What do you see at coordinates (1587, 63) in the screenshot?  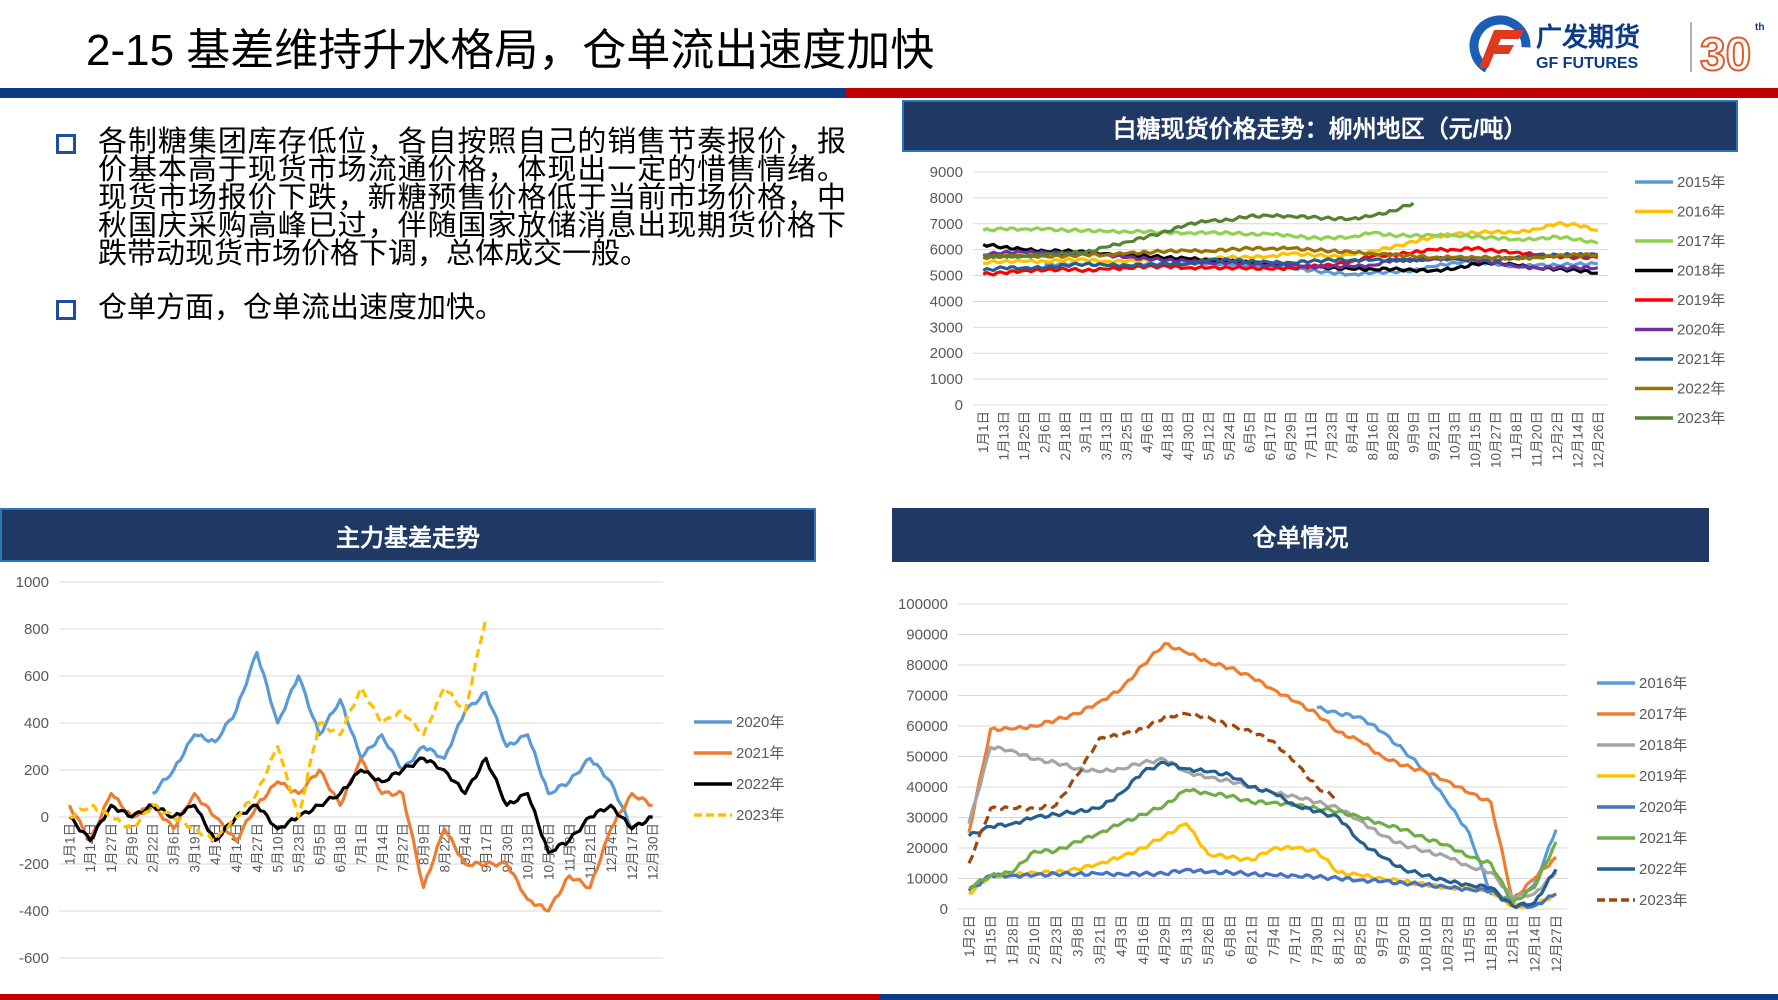 I see `logo-en-name: GF FUTURES` at bounding box center [1587, 63].